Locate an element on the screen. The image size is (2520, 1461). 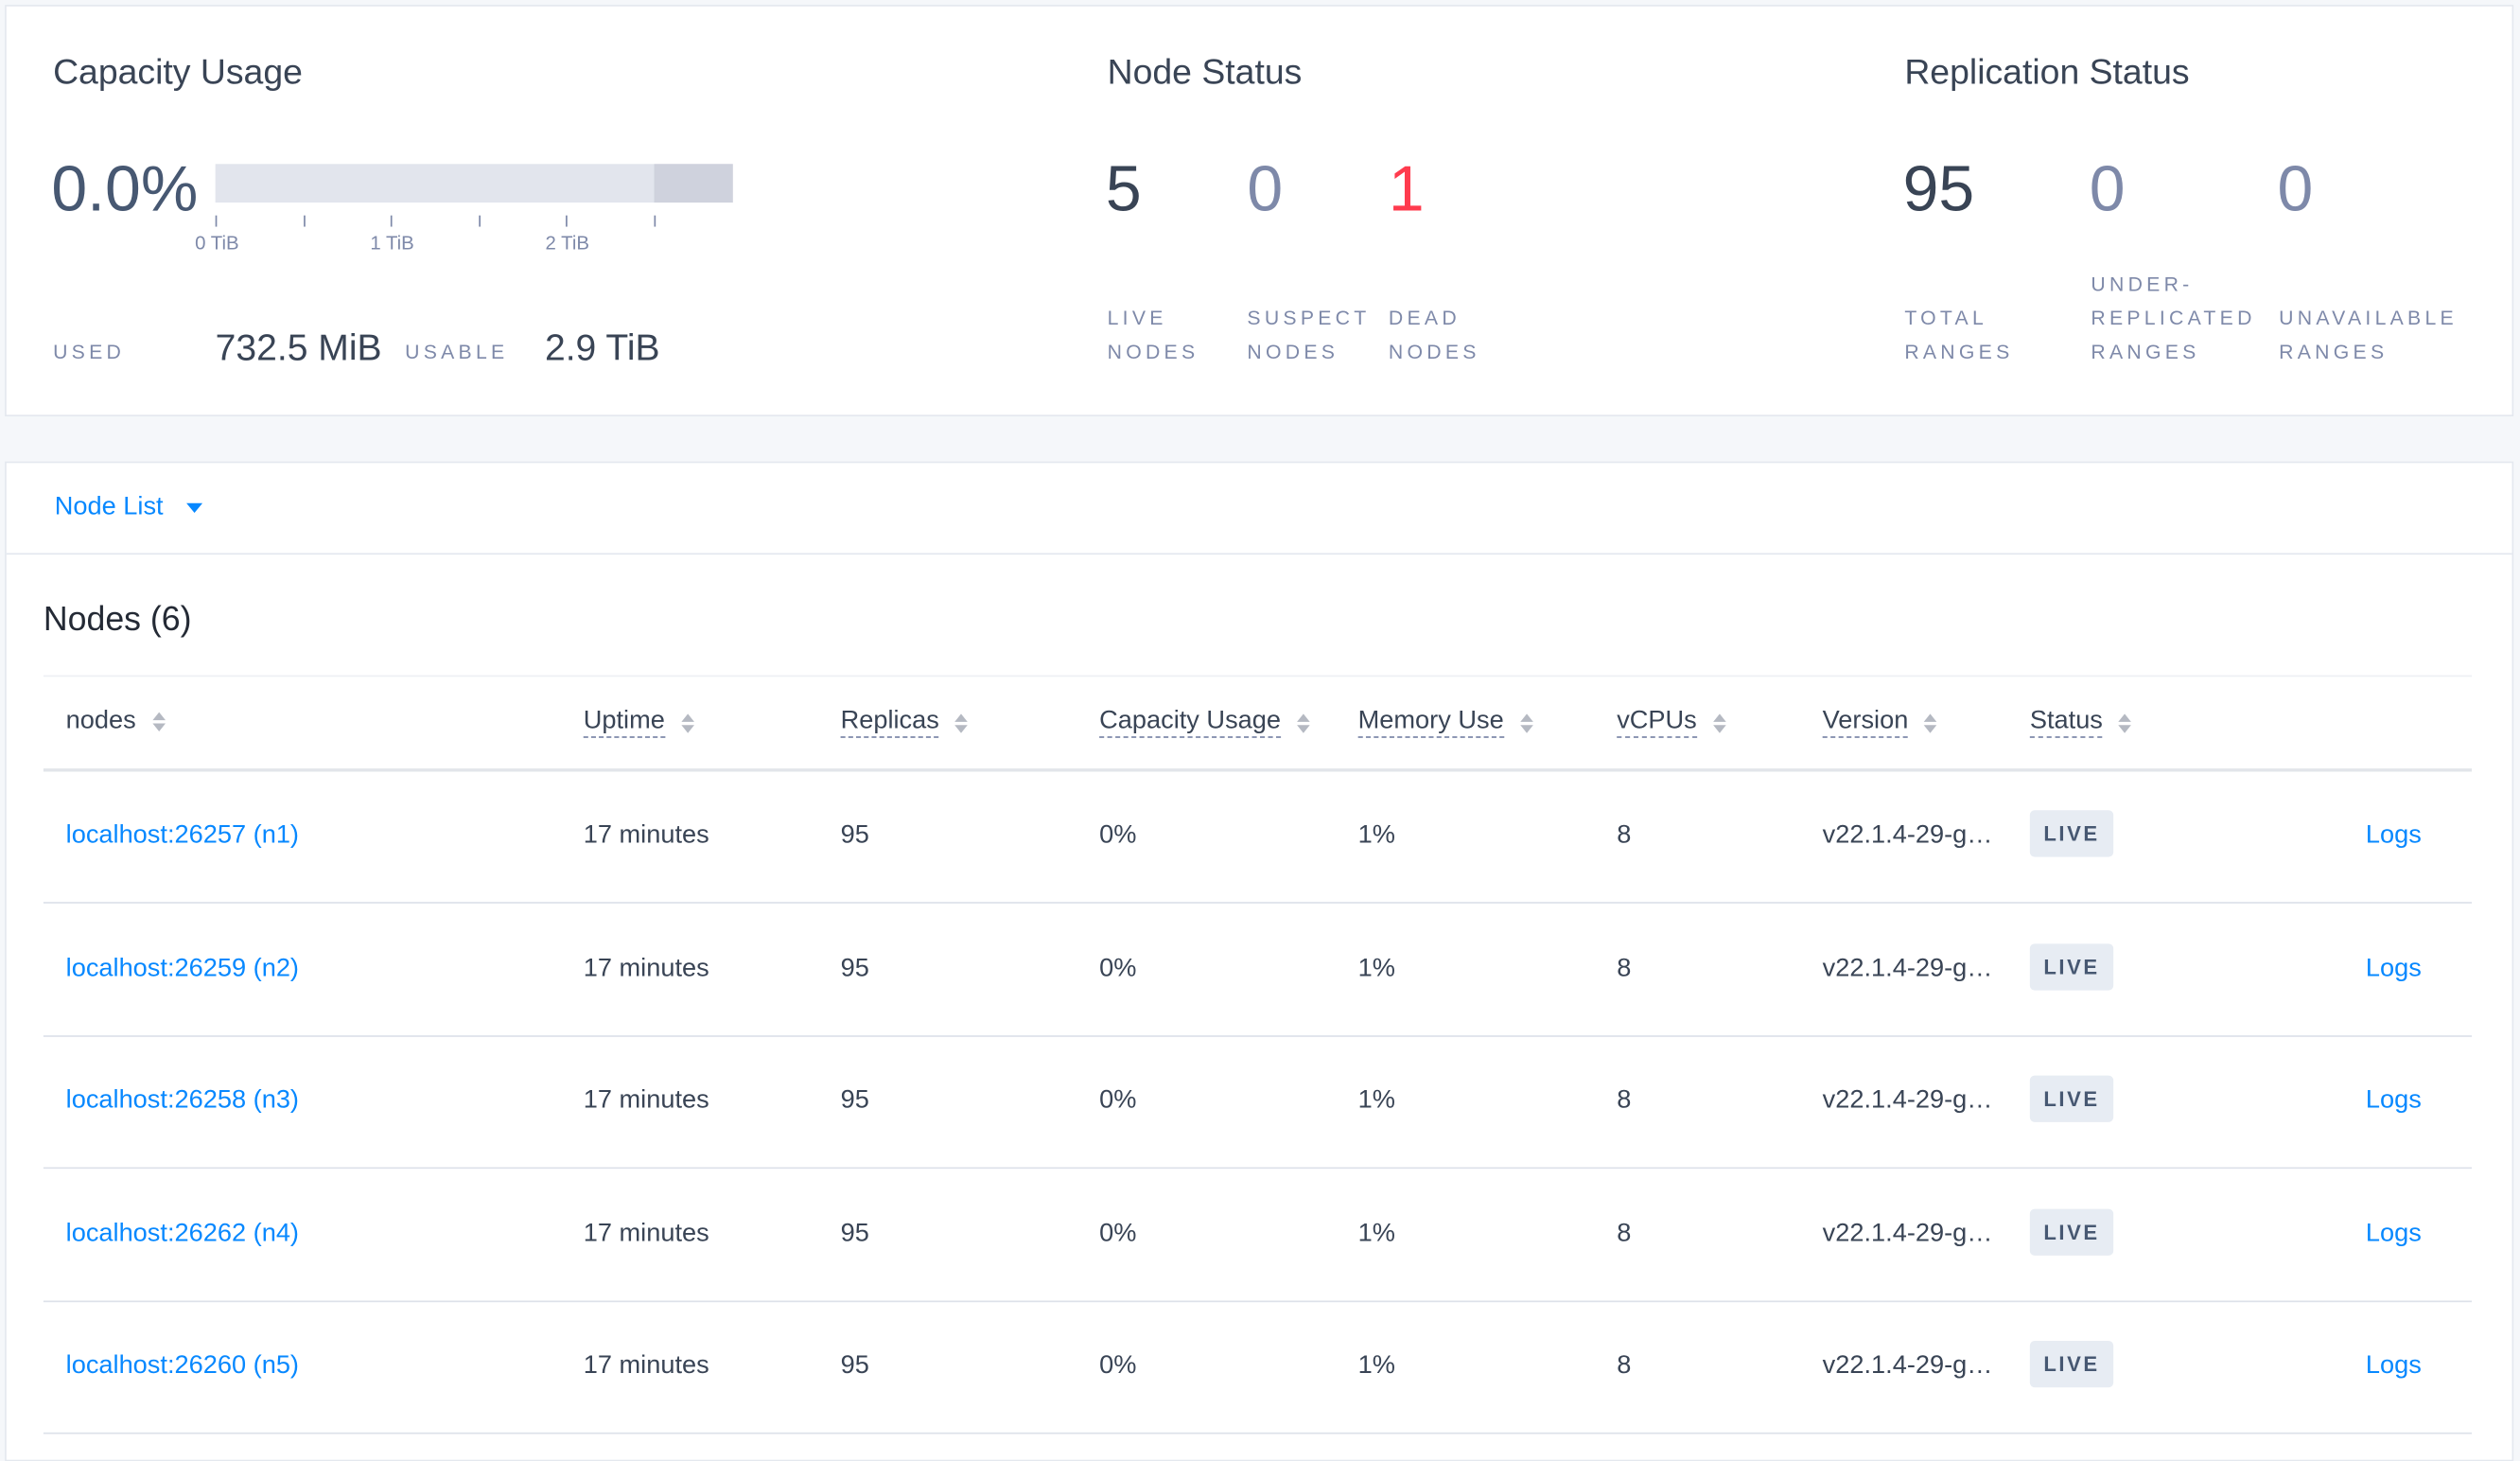
node-link: localhost:26259 (n2) is located at coordinates (182, 968).